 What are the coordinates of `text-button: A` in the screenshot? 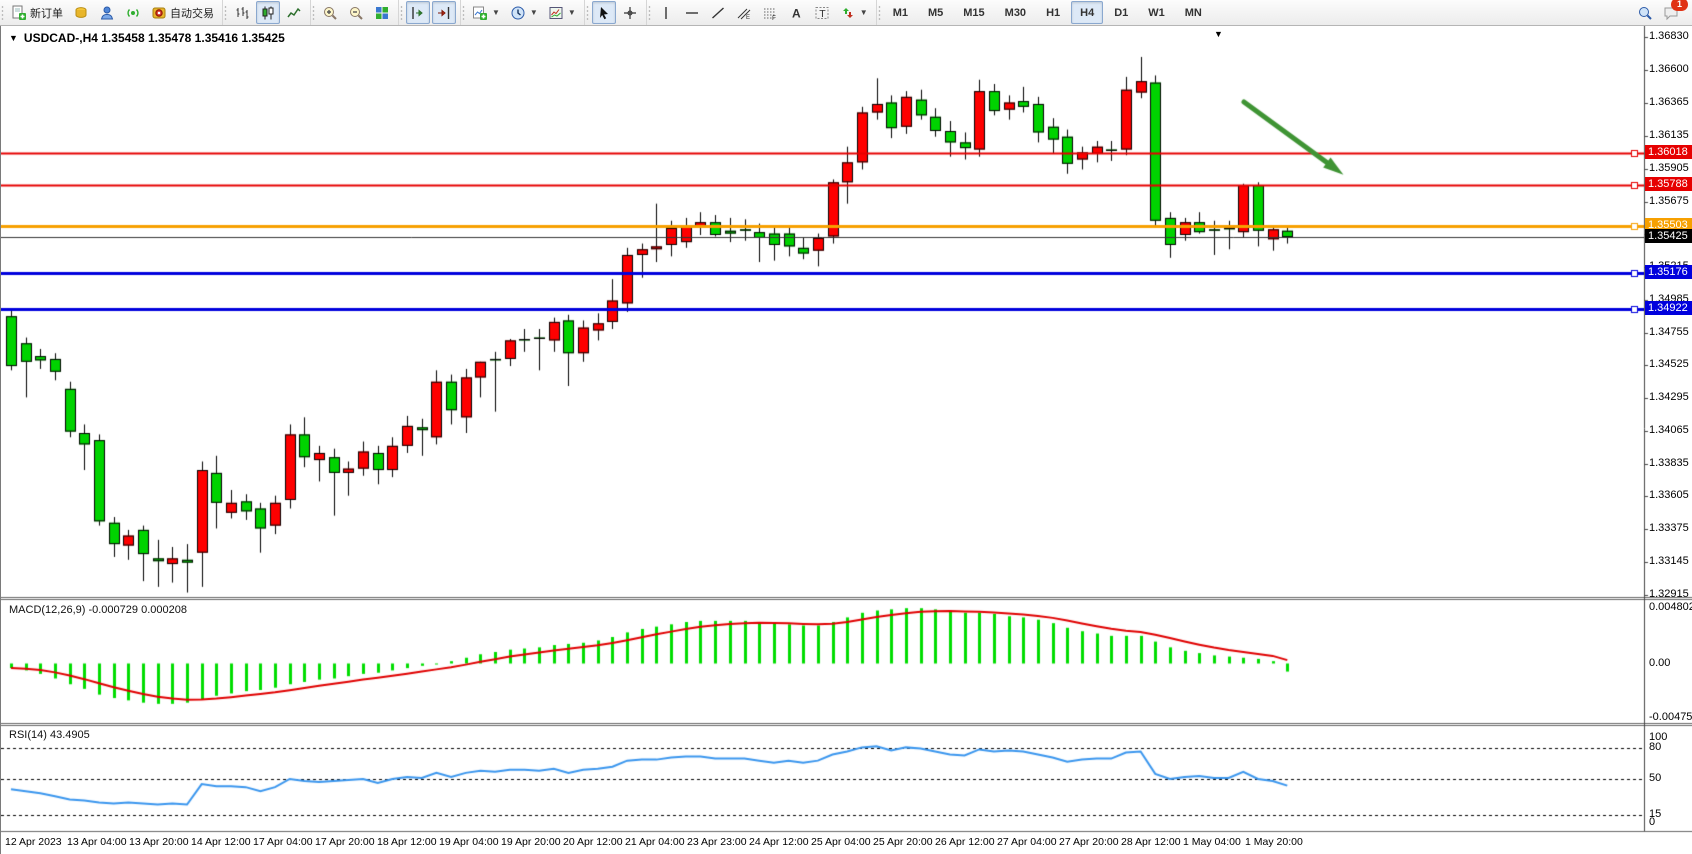 It's located at (796, 12).